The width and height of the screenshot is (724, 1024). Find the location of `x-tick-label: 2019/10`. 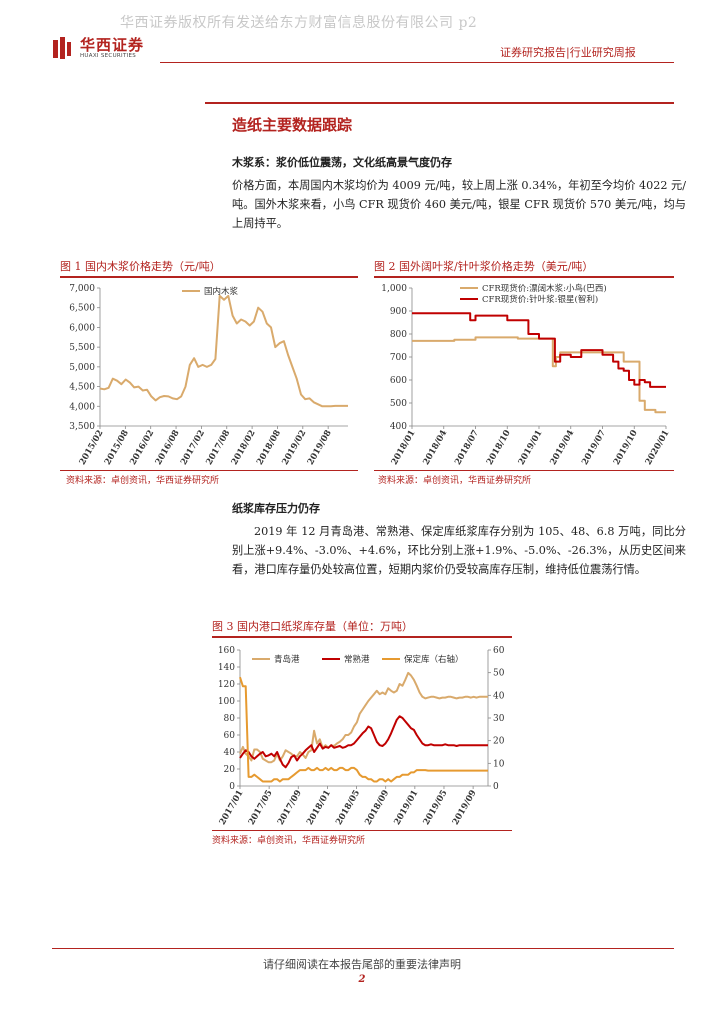

x-tick-label: 2019/10 is located at coordinates (626, 447).